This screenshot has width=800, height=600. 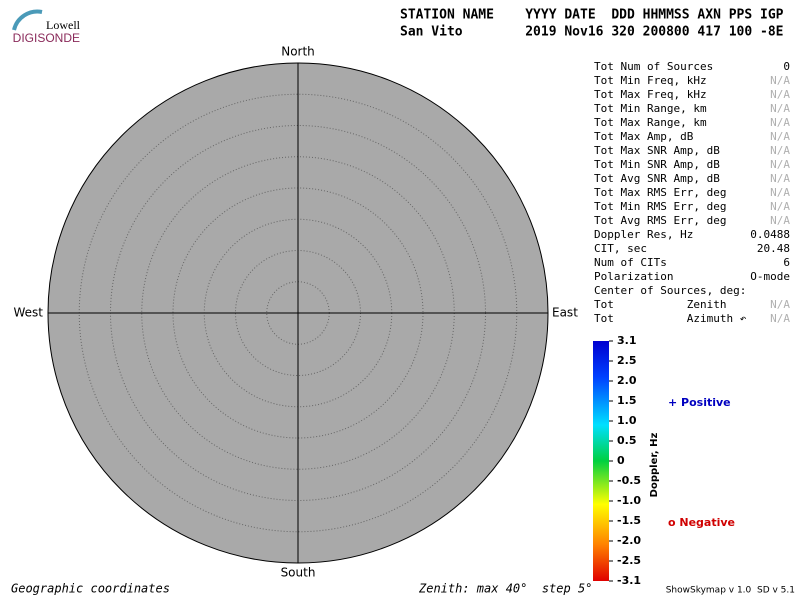 I want to click on logo-arc, so click(x=27, y=20).